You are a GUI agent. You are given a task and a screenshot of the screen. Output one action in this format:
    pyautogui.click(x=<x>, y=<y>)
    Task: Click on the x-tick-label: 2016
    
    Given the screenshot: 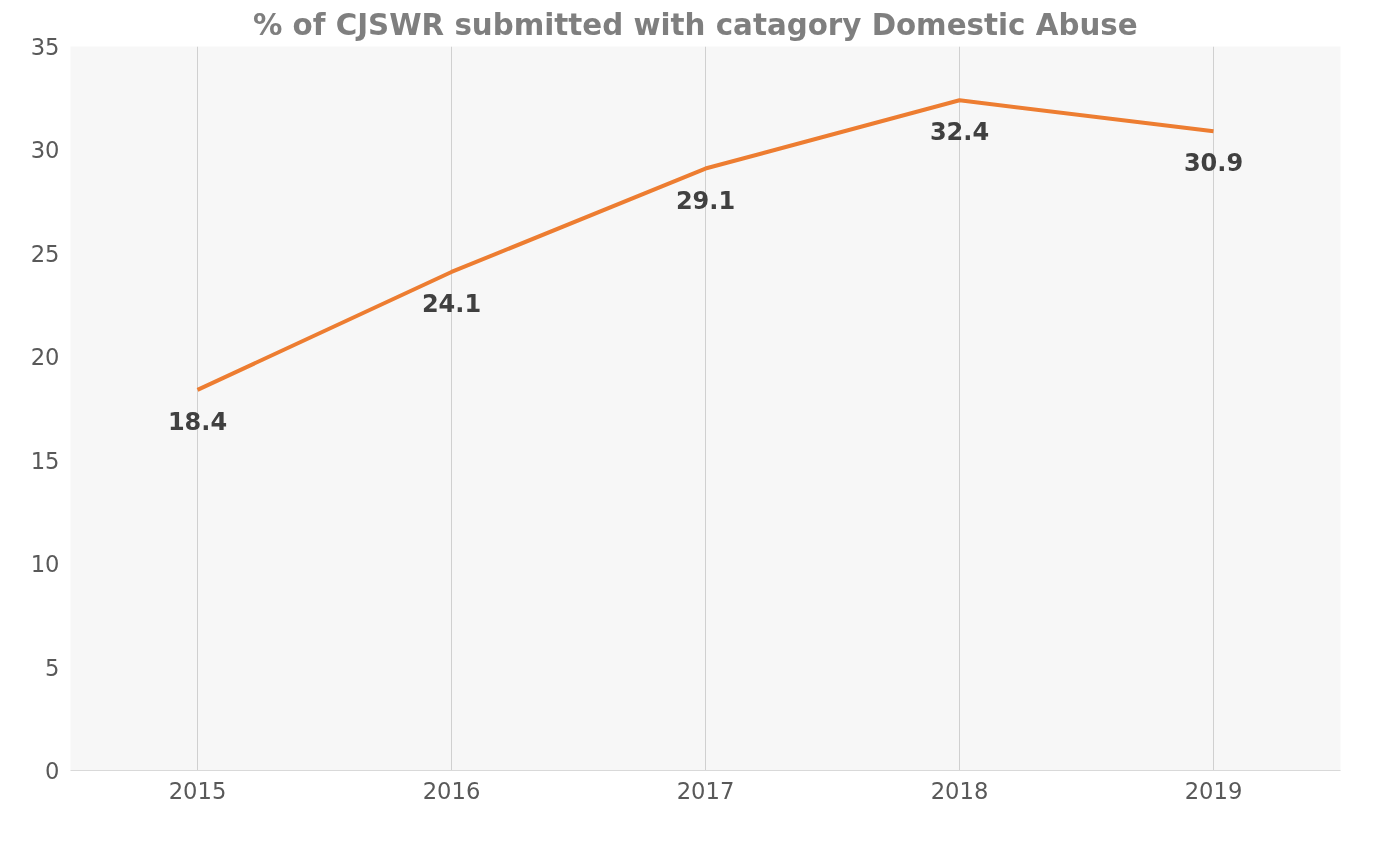 What is the action you would take?
    pyautogui.click(x=451, y=790)
    